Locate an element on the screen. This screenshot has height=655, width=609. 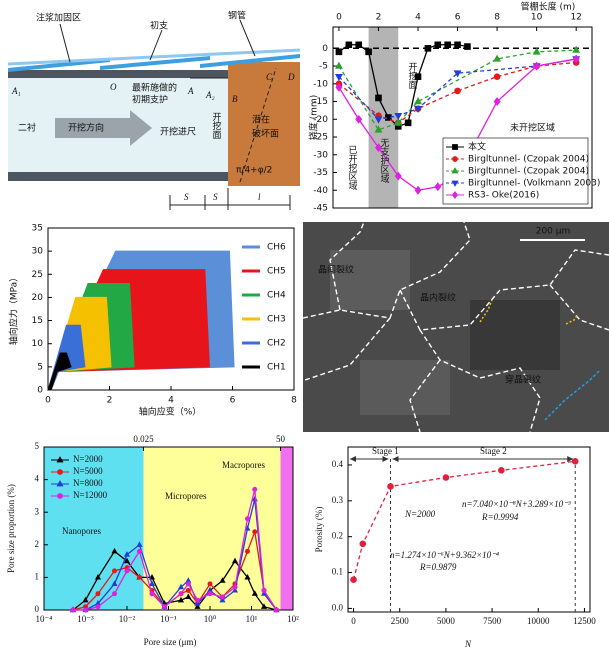
label: 开挖进尺 is located at coordinates (178, 132).